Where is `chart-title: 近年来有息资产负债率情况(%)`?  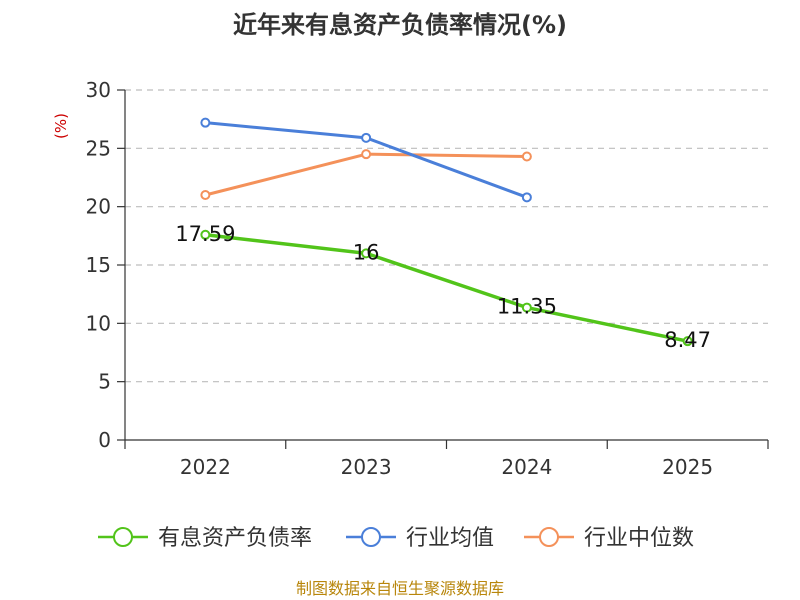
chart-title: 近年来有息资产负债率情况(%) is located at coordinates (400, 25).